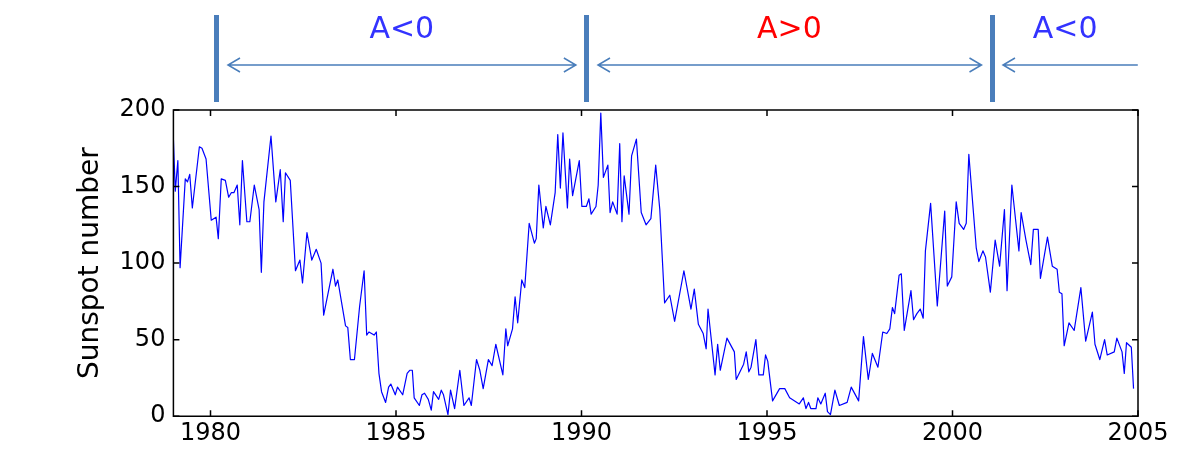 This screenshot has width=1186, height=455. Describe the element at coordinates (767, 431) in the screenshot. I see `x-tick-label: 1995` at that location.